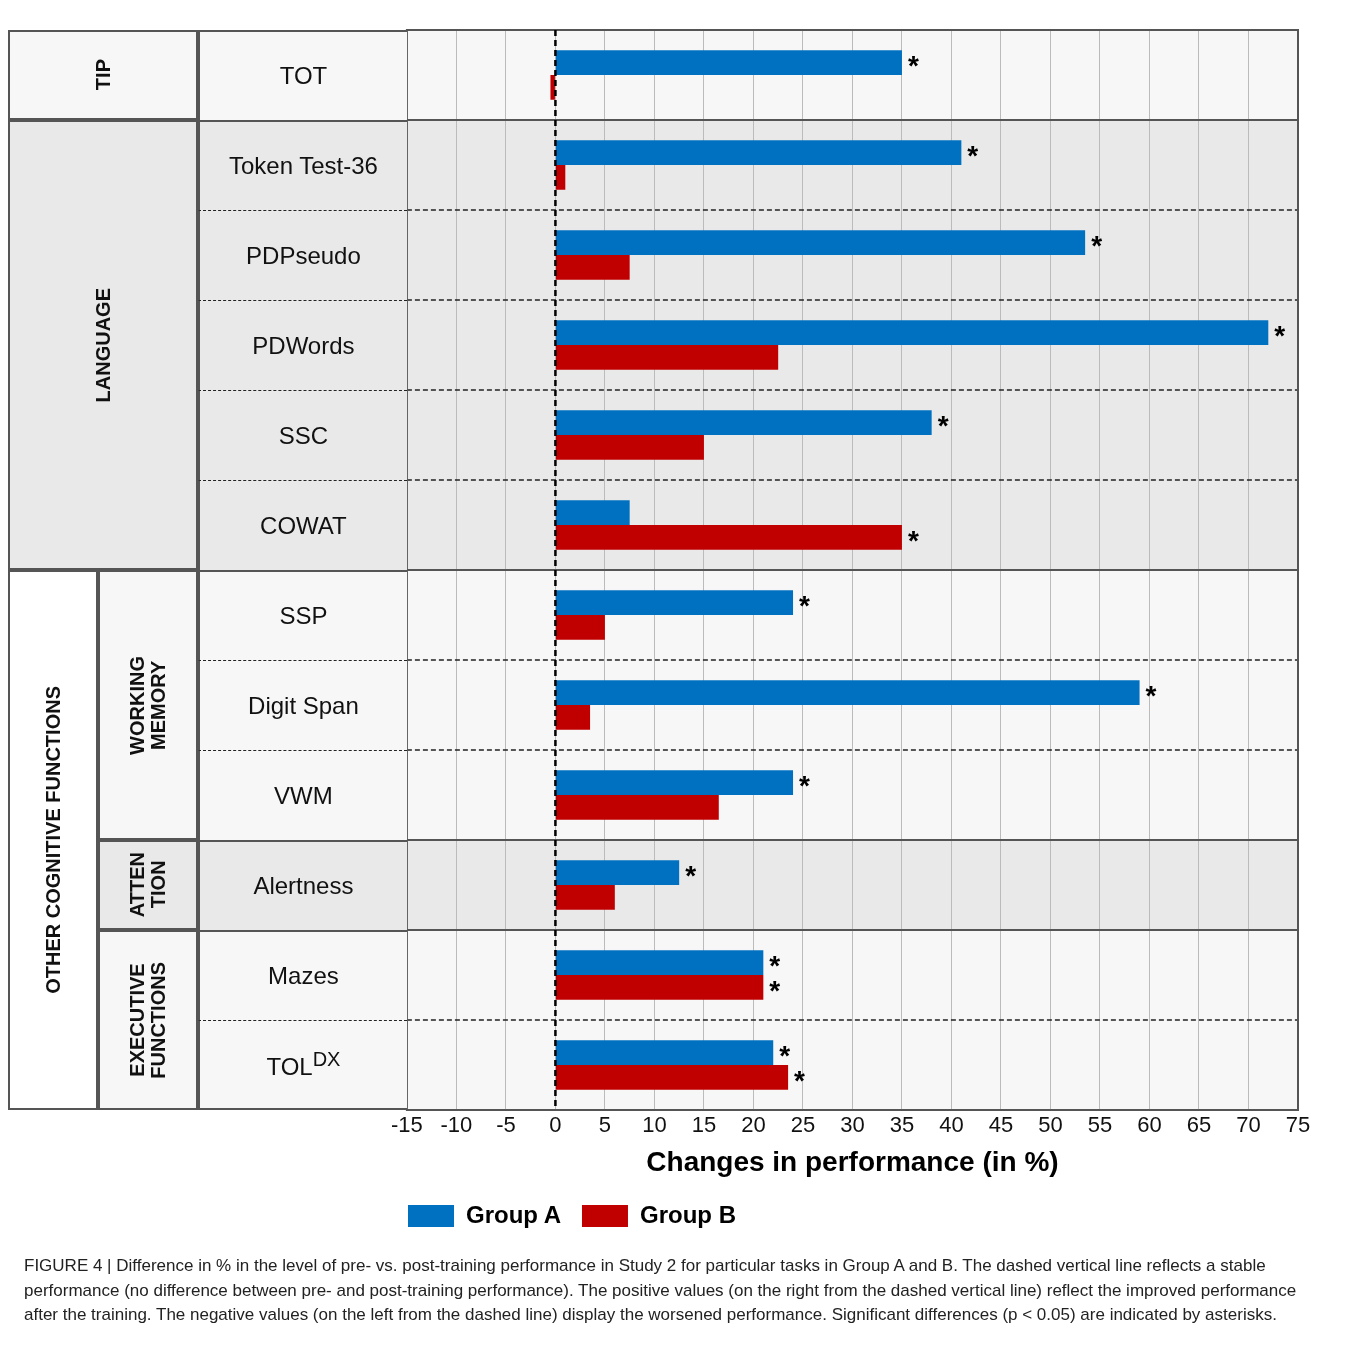  Describe the element at coordinates (654, 1125) in the screenshot. I see `x-tick-label: 10` at that location.